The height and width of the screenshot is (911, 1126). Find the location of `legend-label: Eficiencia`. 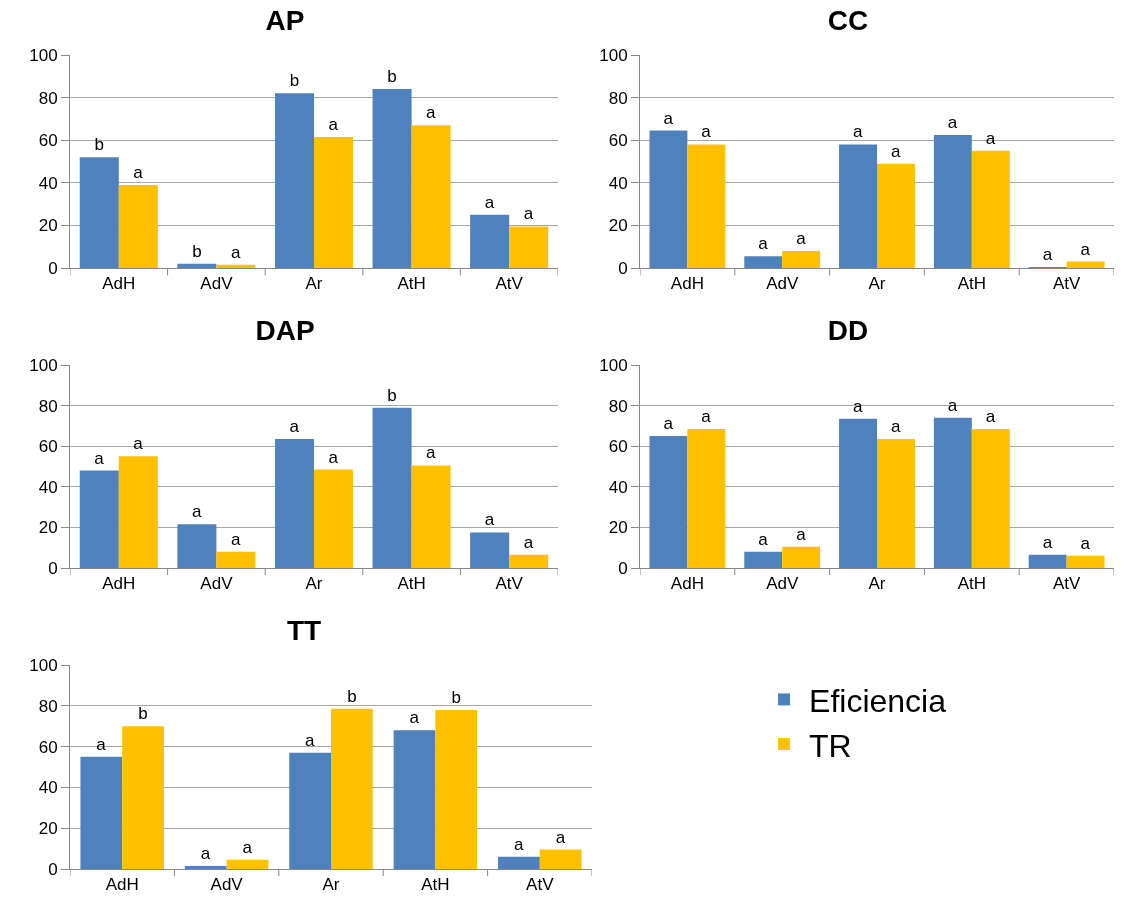

legend-label: Eficiencia is located at coordinates (878, 700).